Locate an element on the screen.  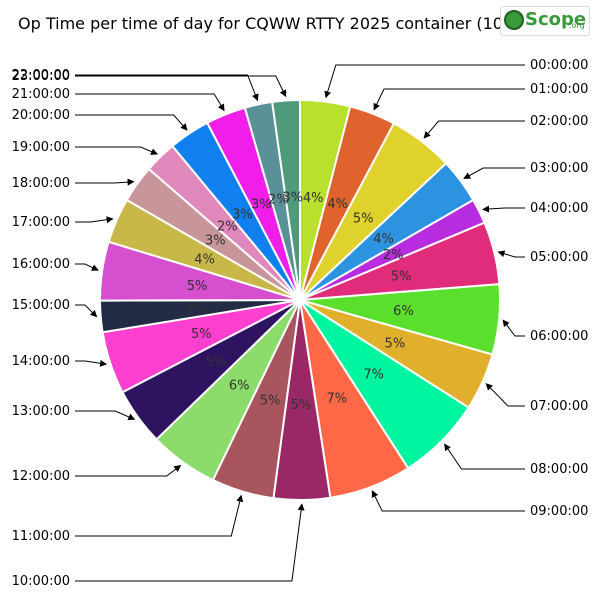
category-label-230000: 23:00:00 is located at coordinates (41, 76).